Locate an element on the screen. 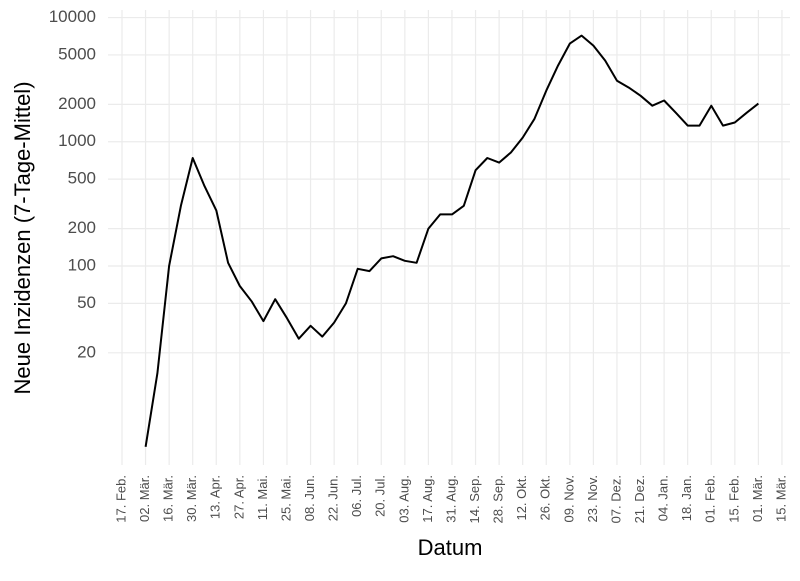 Image resolution: width=800 pixels, height=581 pixels. y-axis-label: Neue Inzidenzen (7-Tage-Mittel) is located at coordinates (22, 237).